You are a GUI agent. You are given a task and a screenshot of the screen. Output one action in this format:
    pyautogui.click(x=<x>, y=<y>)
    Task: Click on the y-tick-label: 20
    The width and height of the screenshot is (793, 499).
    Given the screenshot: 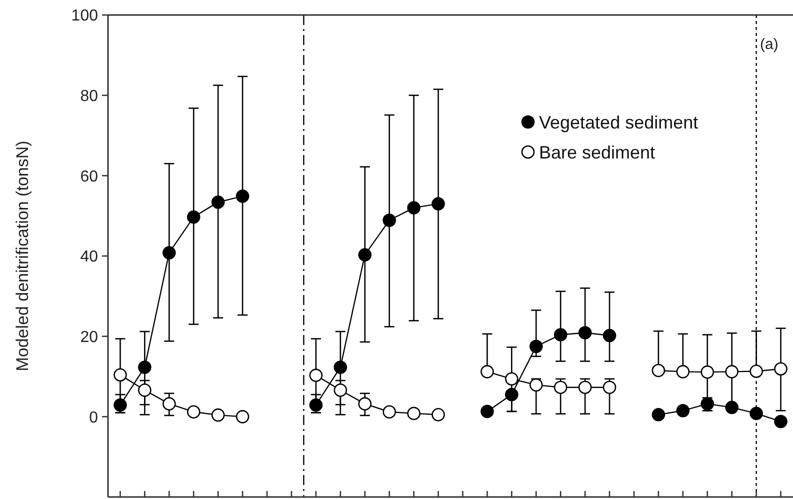 What is the action you would take?
    pyautogui.click(x=89, y=337)
    